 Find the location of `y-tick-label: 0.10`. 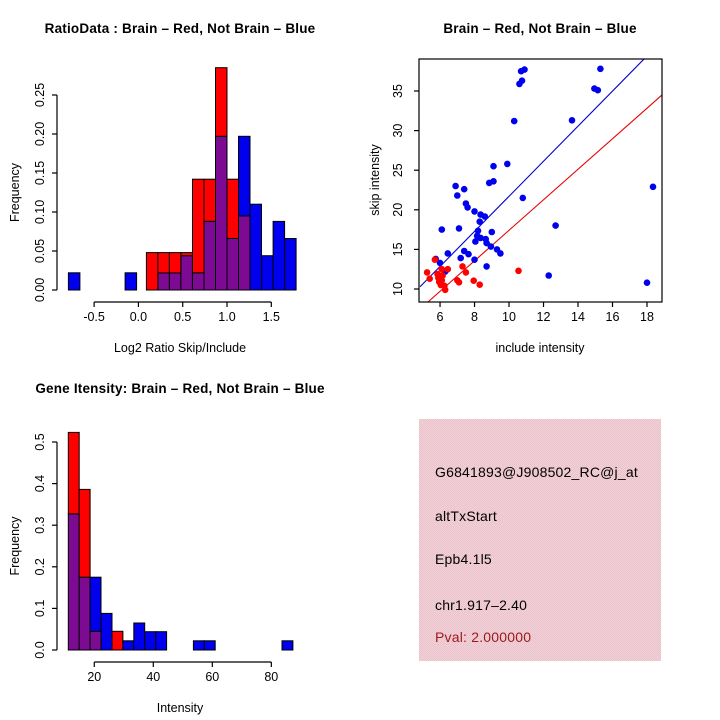

y-tick-label: 0.10 is located at coordinates (40, 212).